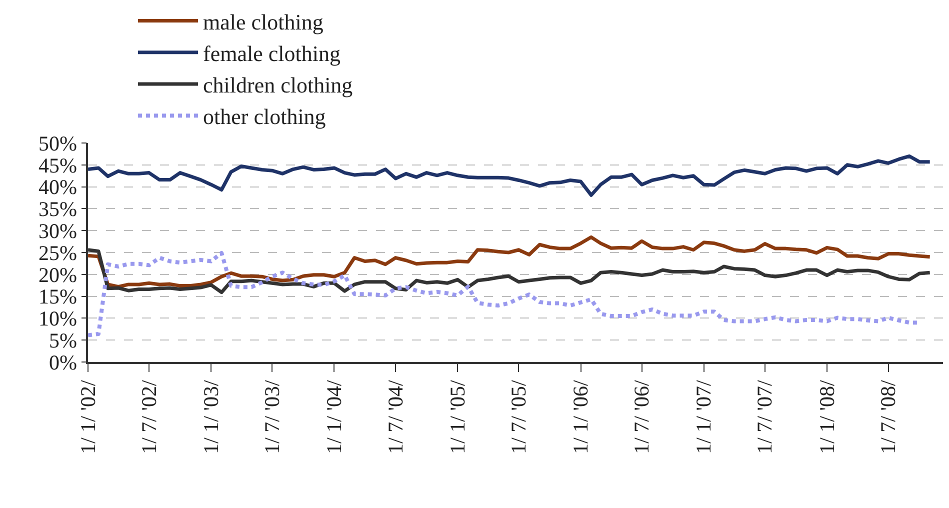 Image resolution: width=949 pixels, height=508 pixels. What do you see at coordinates (210, 417) in the screenshot?
I see `x-tick-label: 1/ 1/ '03/` at bounding box center [210, 417].